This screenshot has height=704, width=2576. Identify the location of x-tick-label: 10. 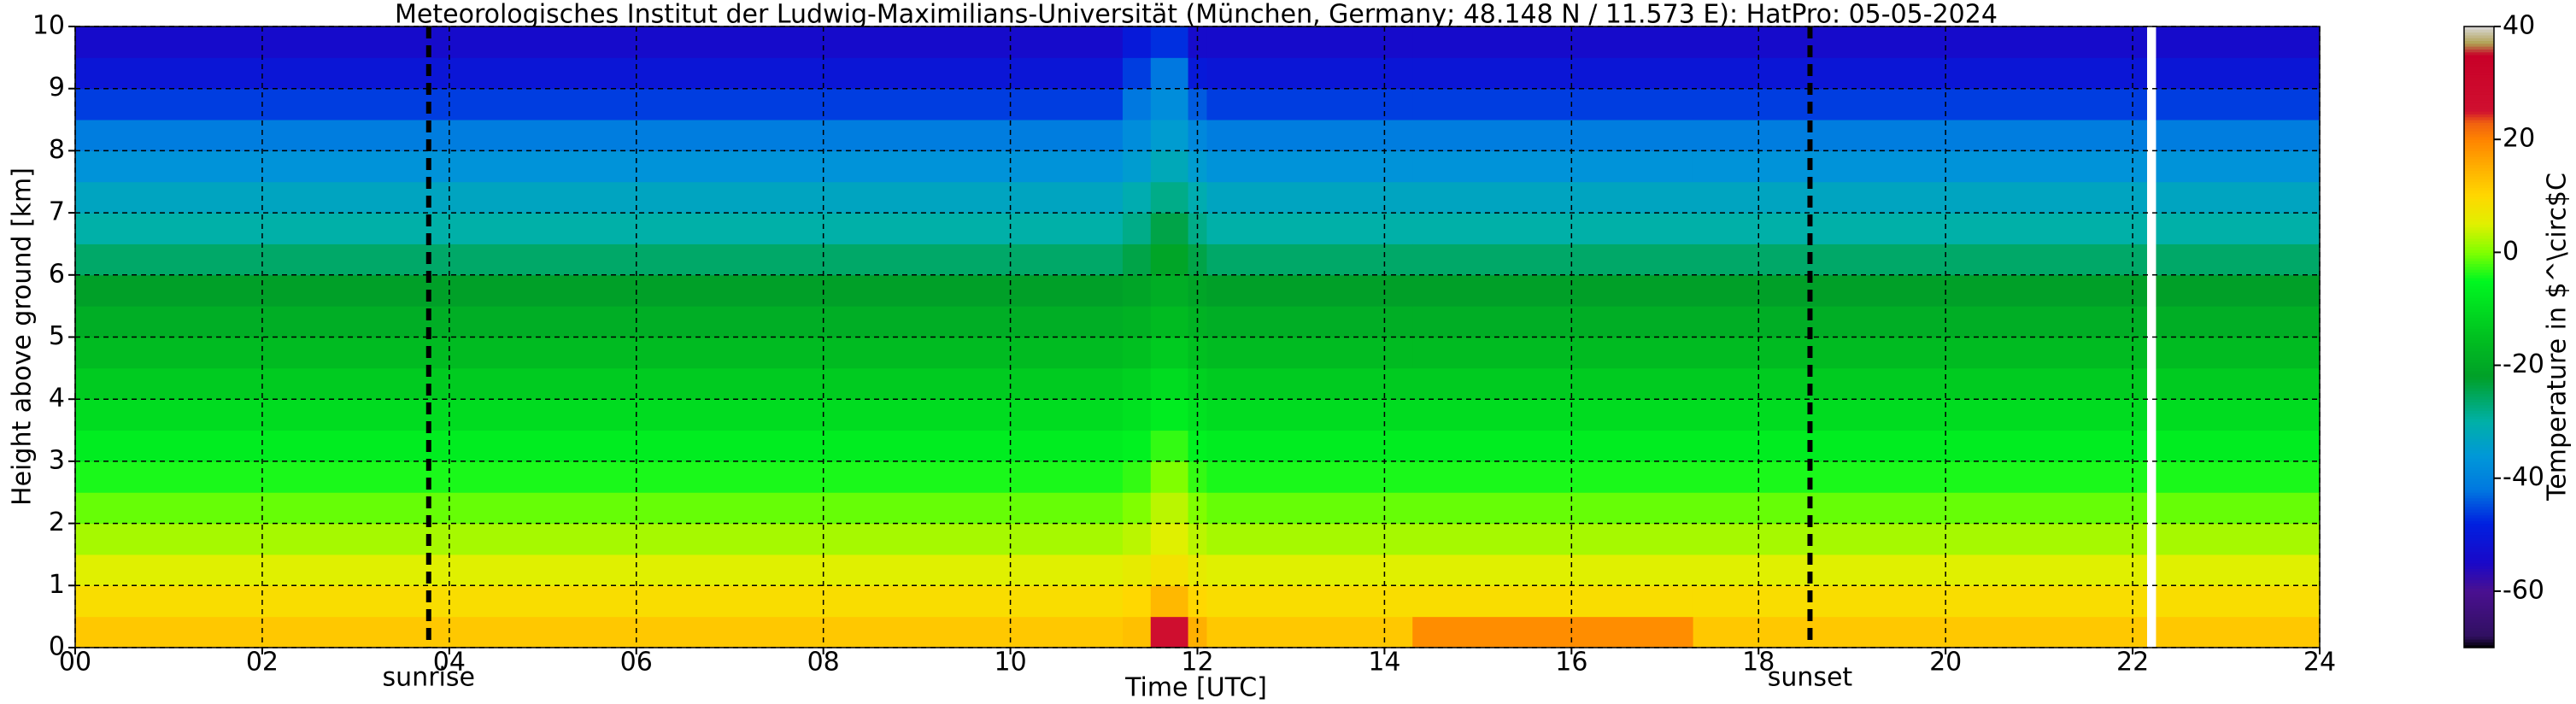
(1010, 663).